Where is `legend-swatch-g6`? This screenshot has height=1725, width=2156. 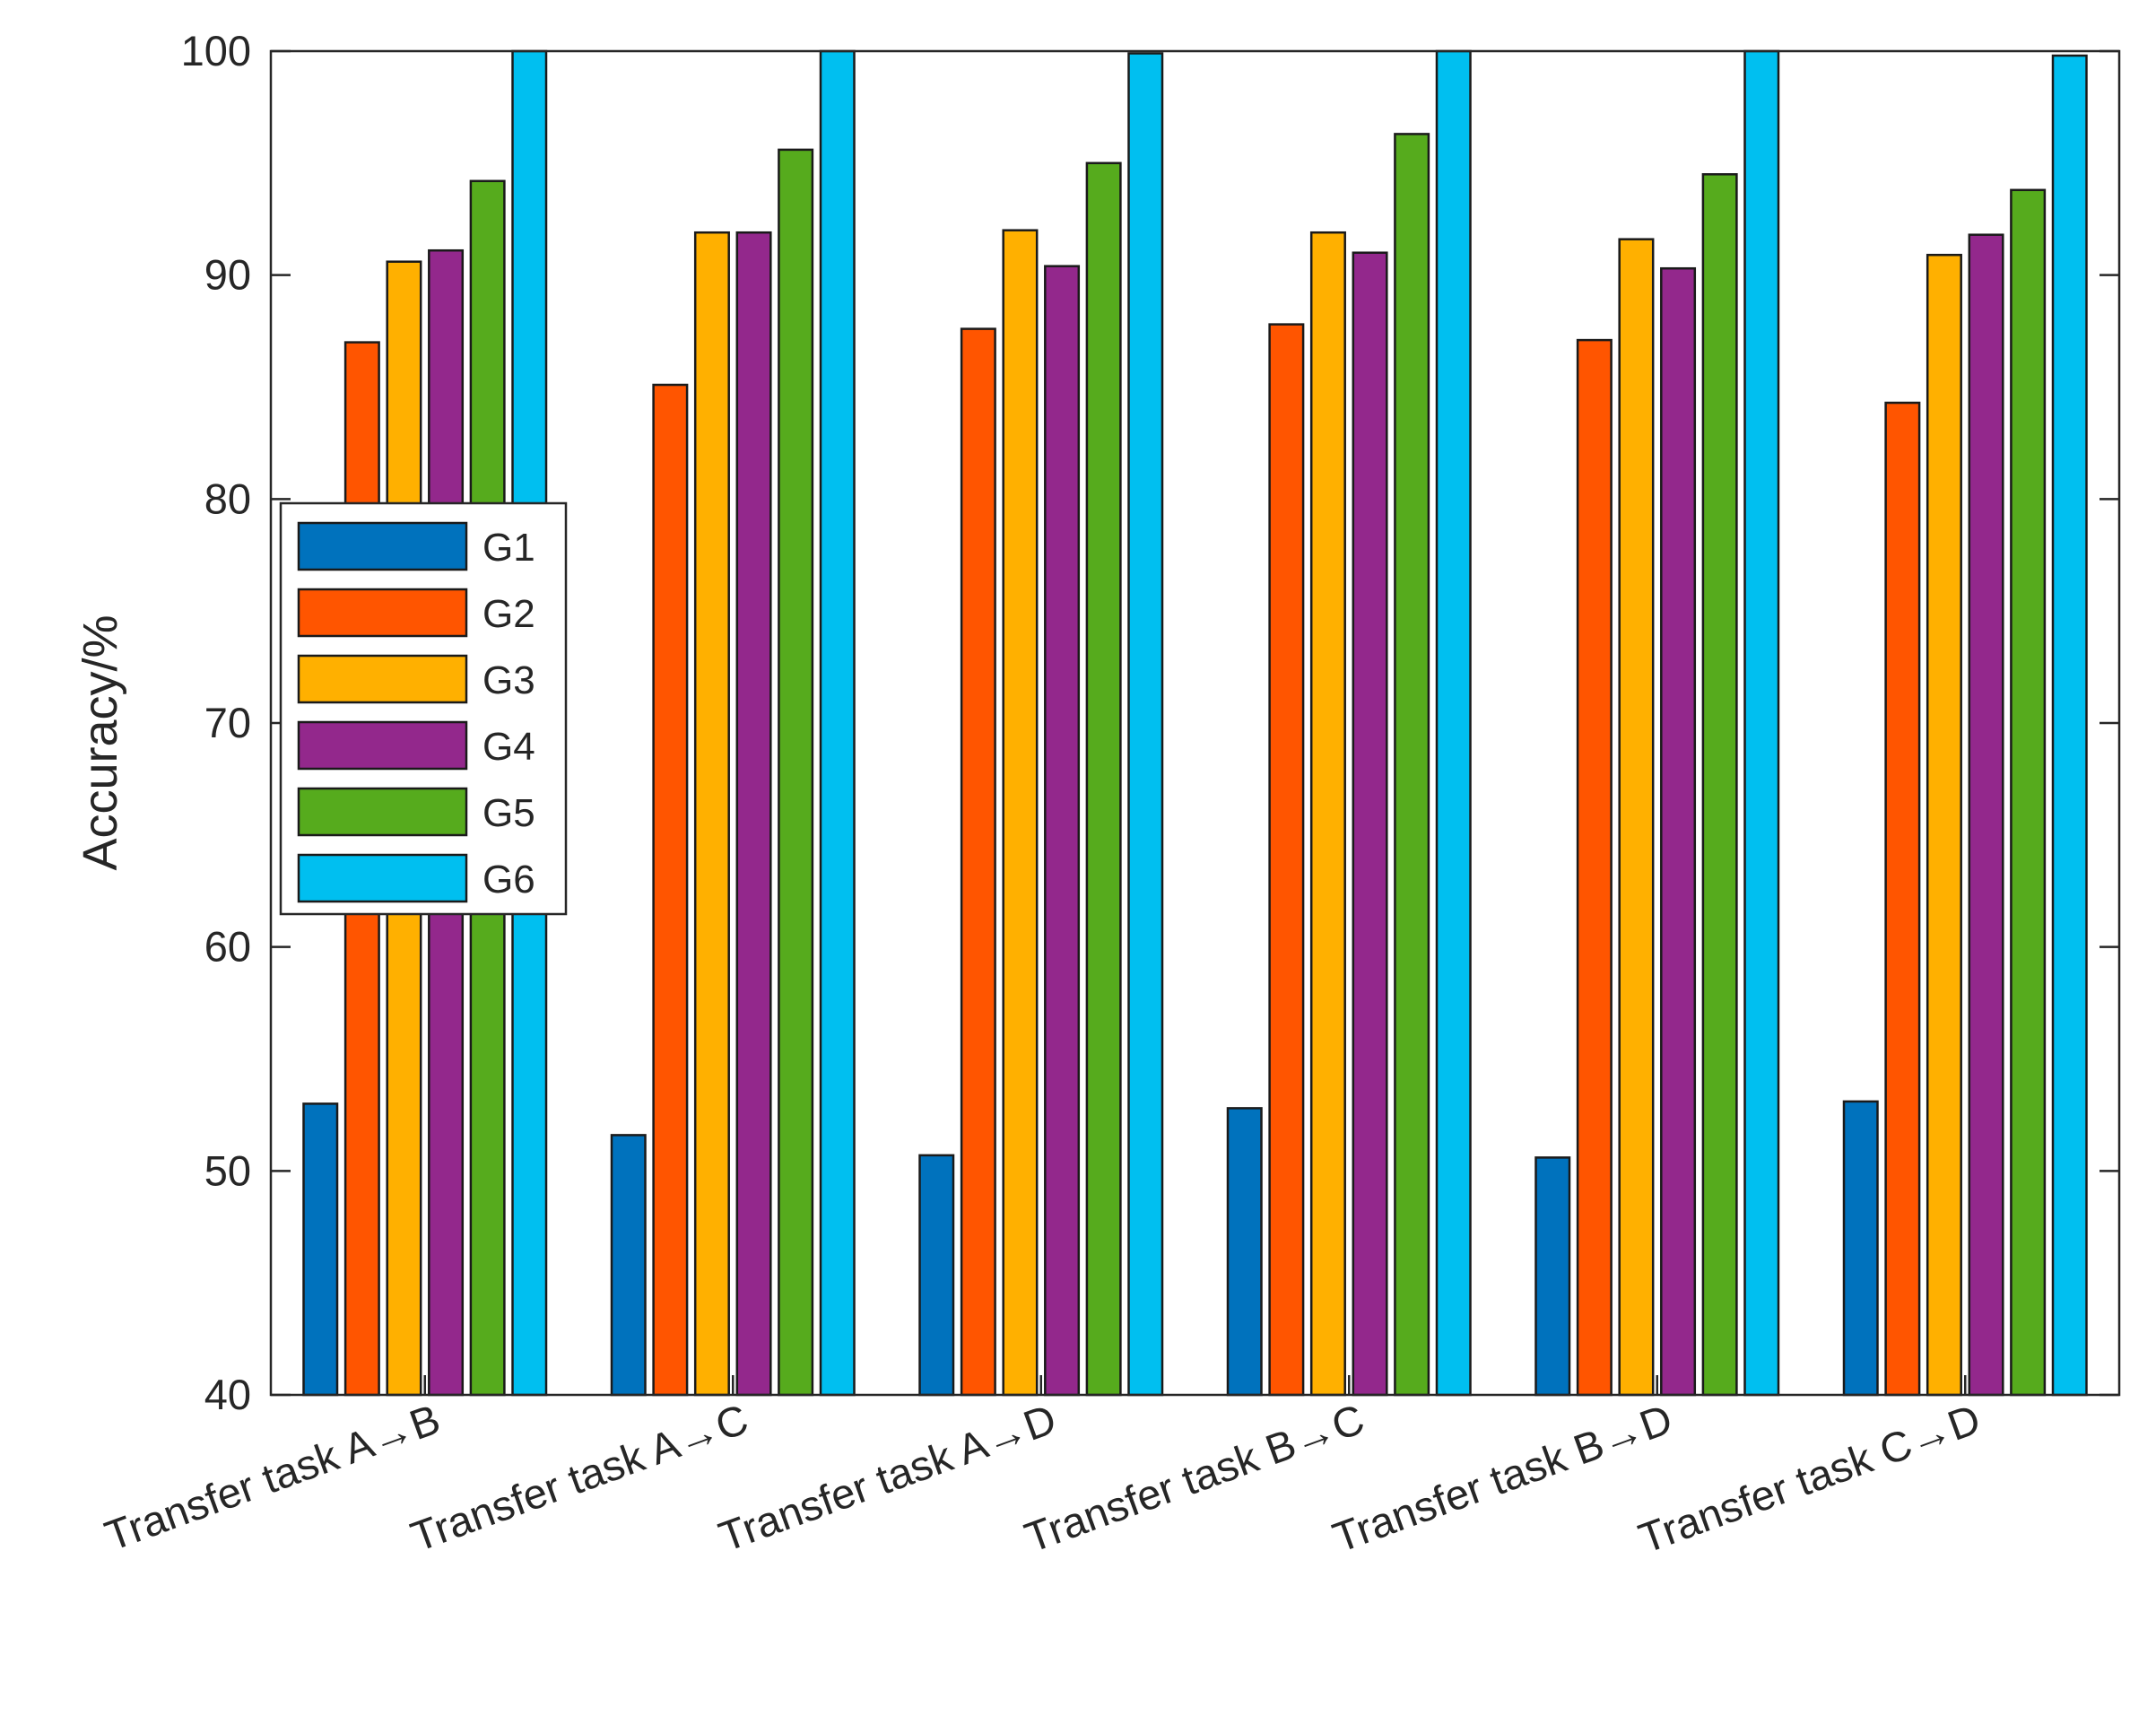
legend-swatch-g6 is located at coordinates (382, 878).